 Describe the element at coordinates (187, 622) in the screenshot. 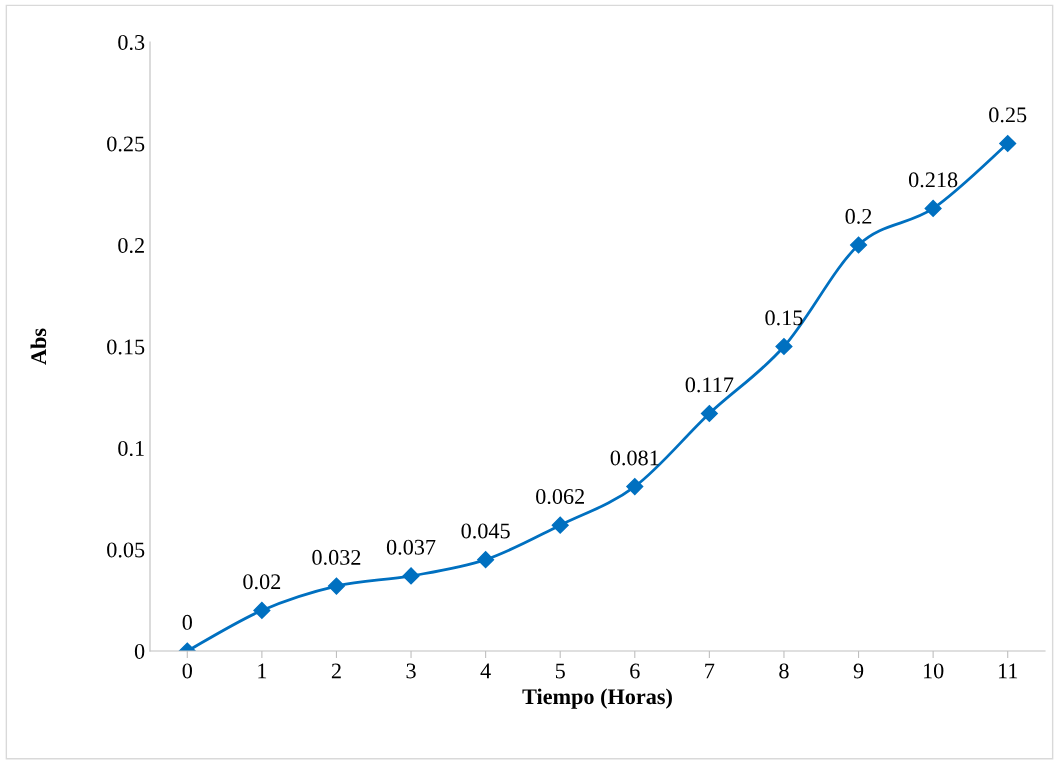

I see `data-label: 0` at that location.